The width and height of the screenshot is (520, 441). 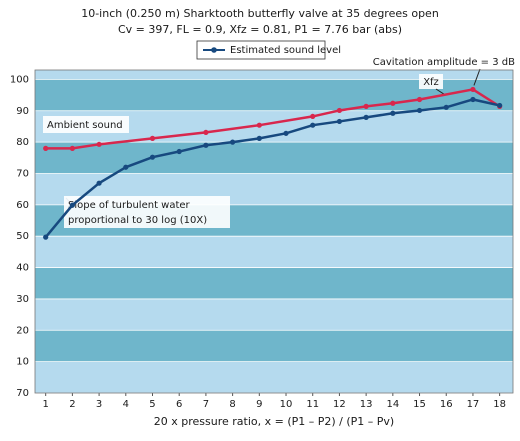 What do you see at coordinates (366, 404) in the screenshot?
I see `x-tick-label: 13` at bounding box center [366, 404].